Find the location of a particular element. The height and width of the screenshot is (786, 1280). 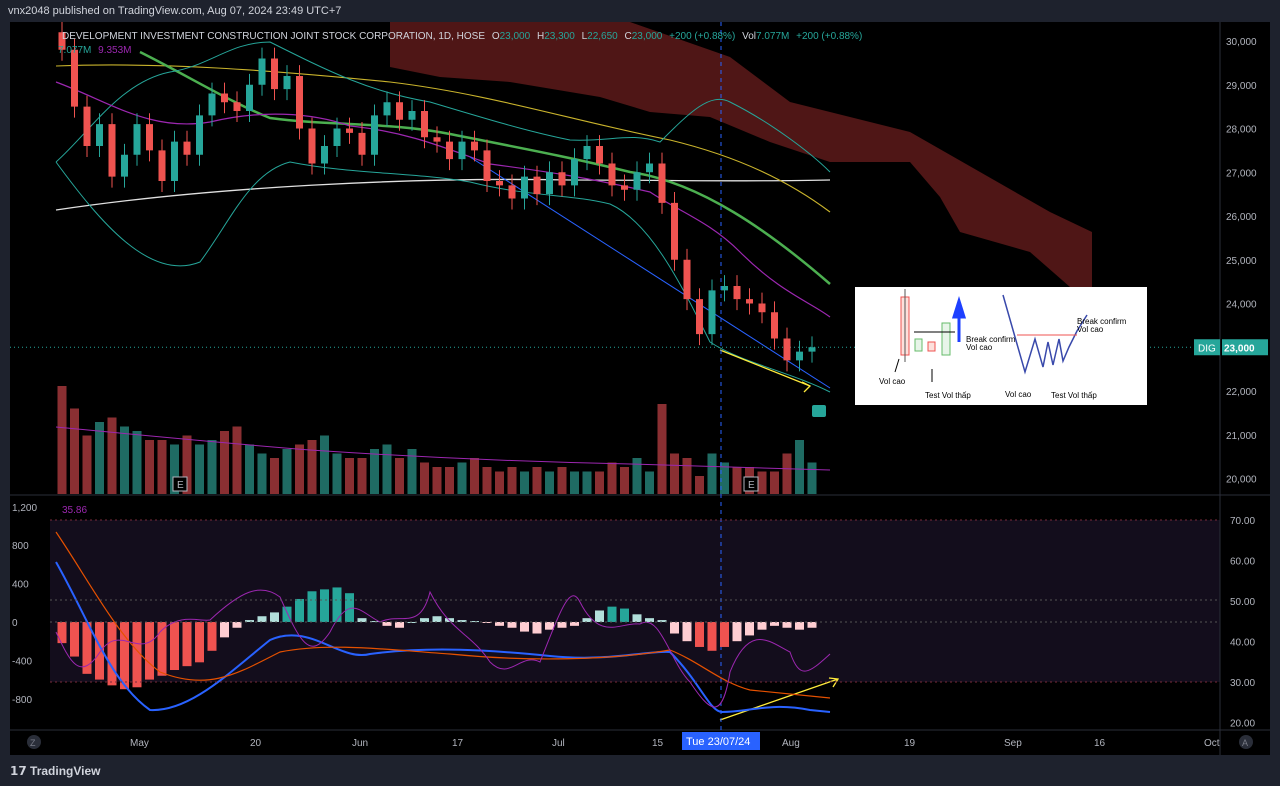

time-axis-tick: 20 is located at coordinates (256, 743).